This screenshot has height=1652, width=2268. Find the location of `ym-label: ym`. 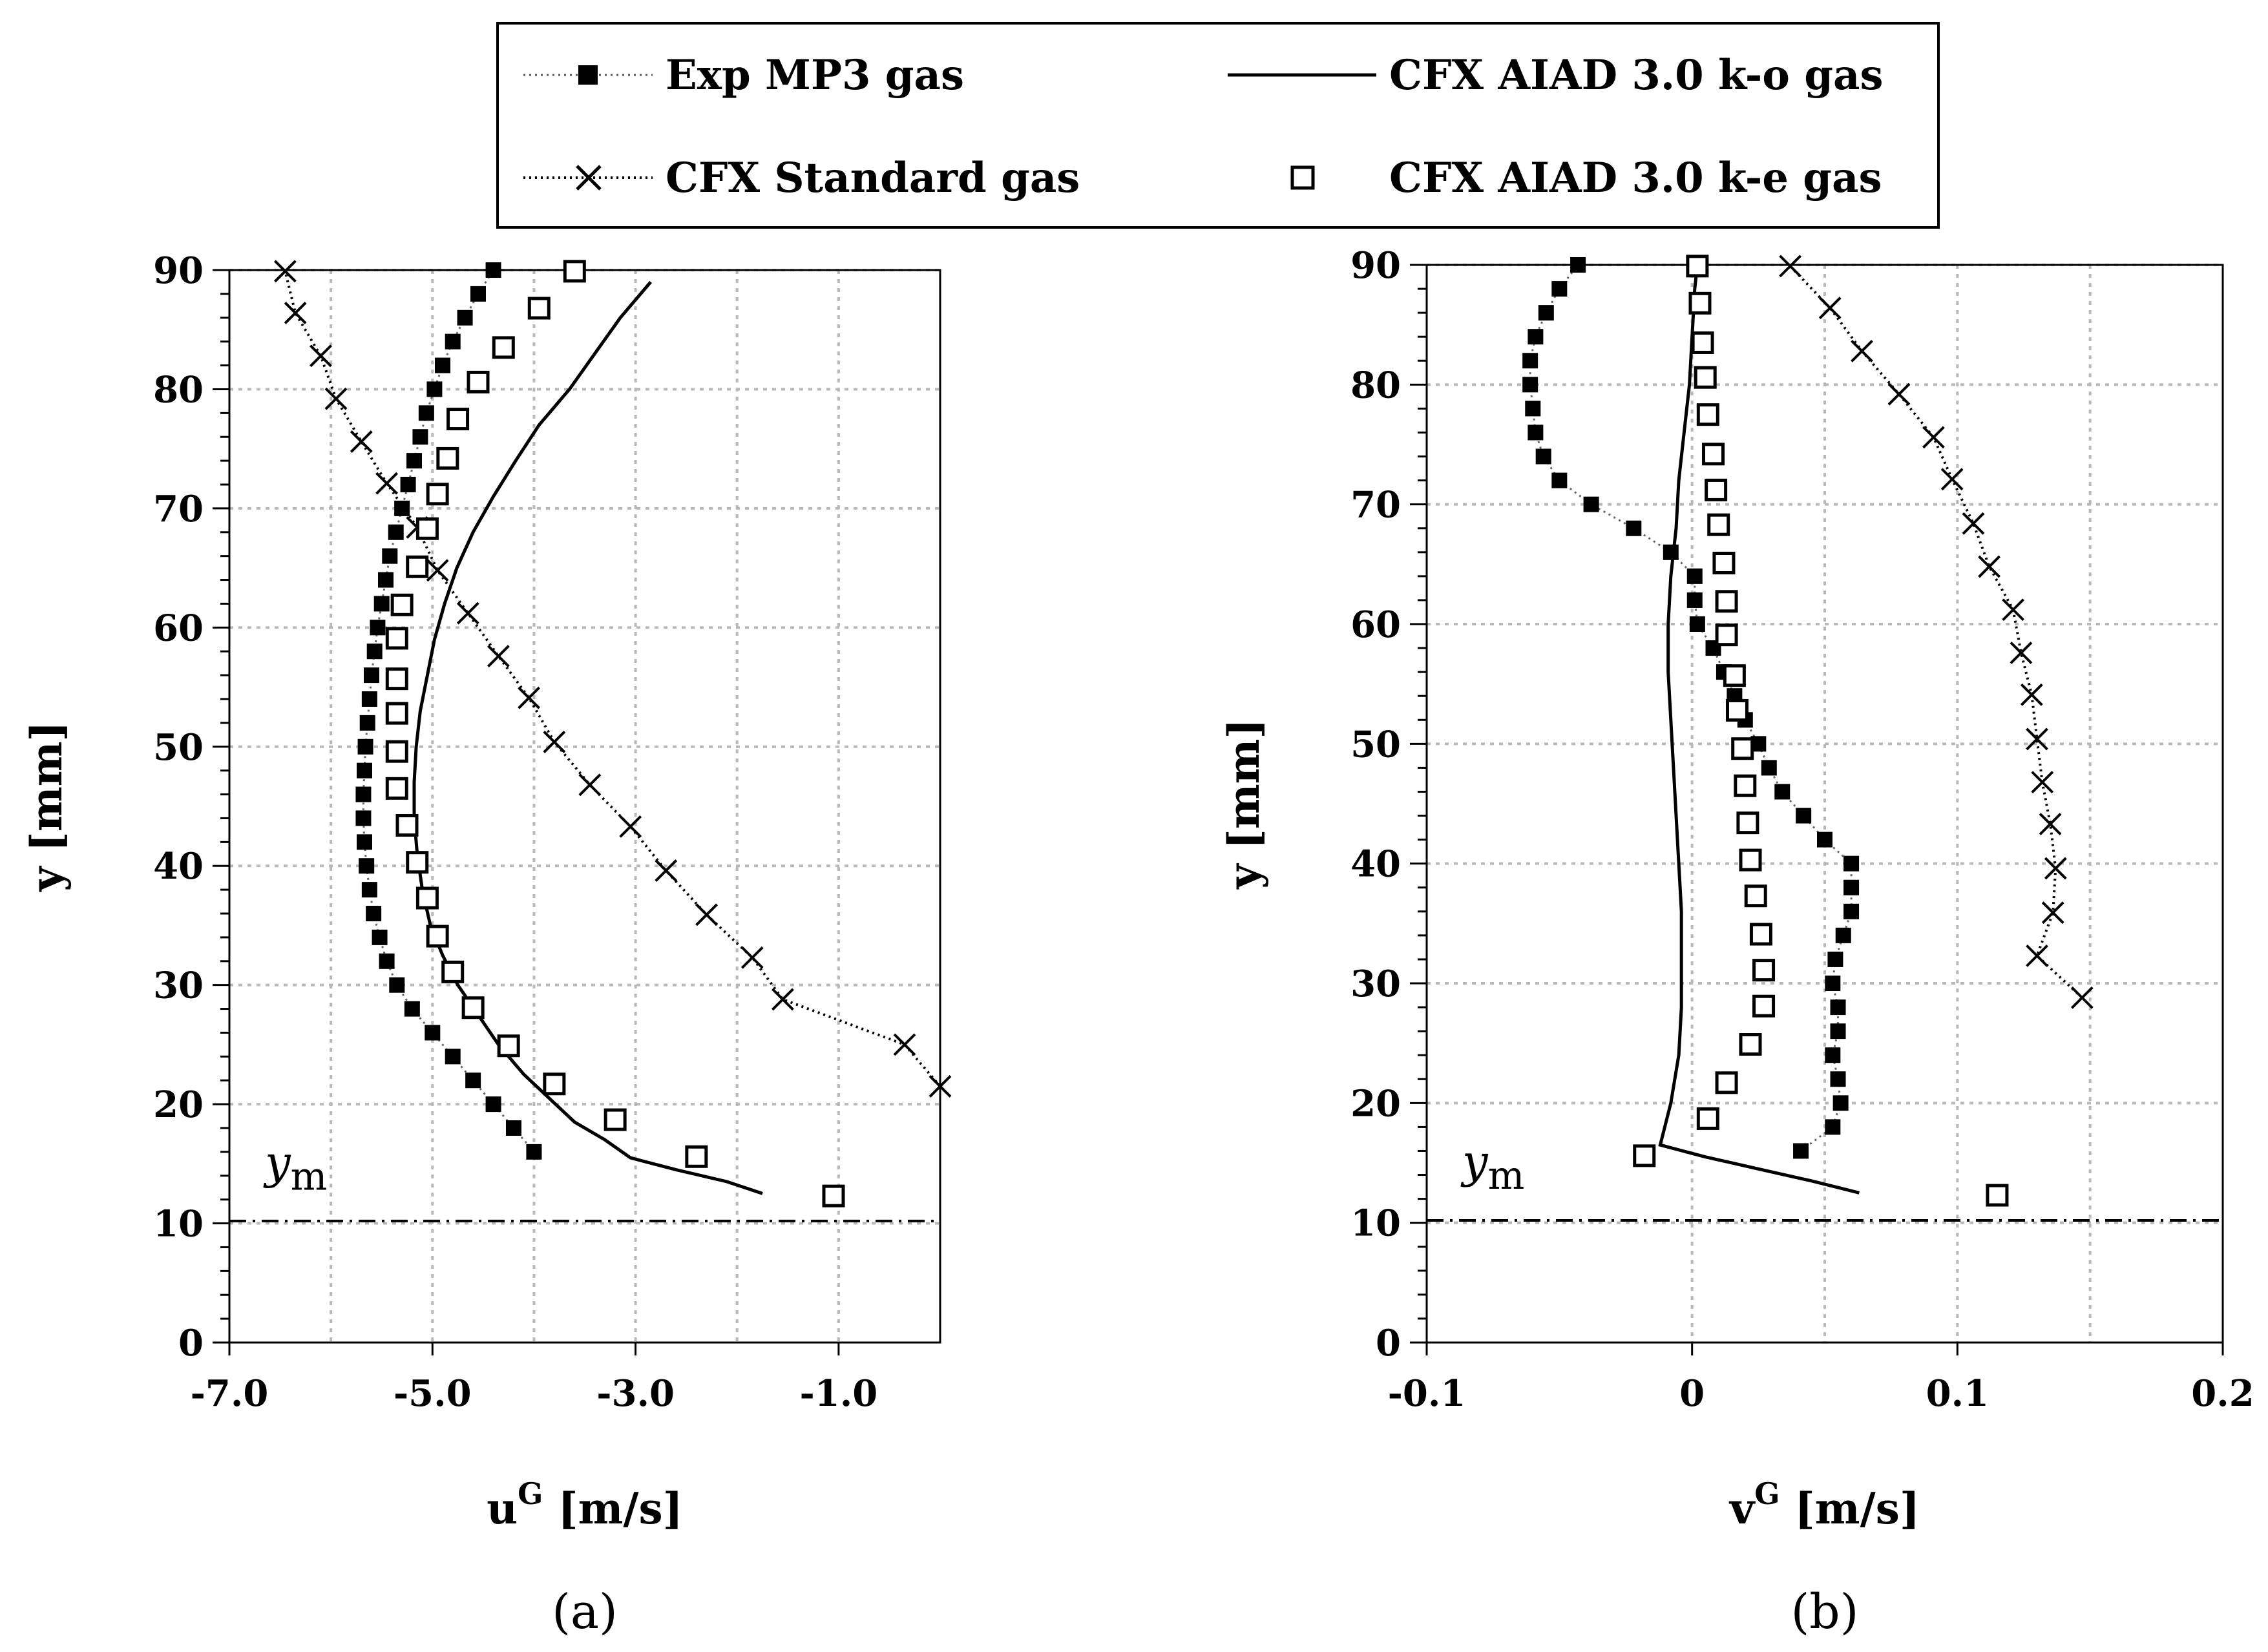

ym-label: ym is located at coordinates (1492, 1166).